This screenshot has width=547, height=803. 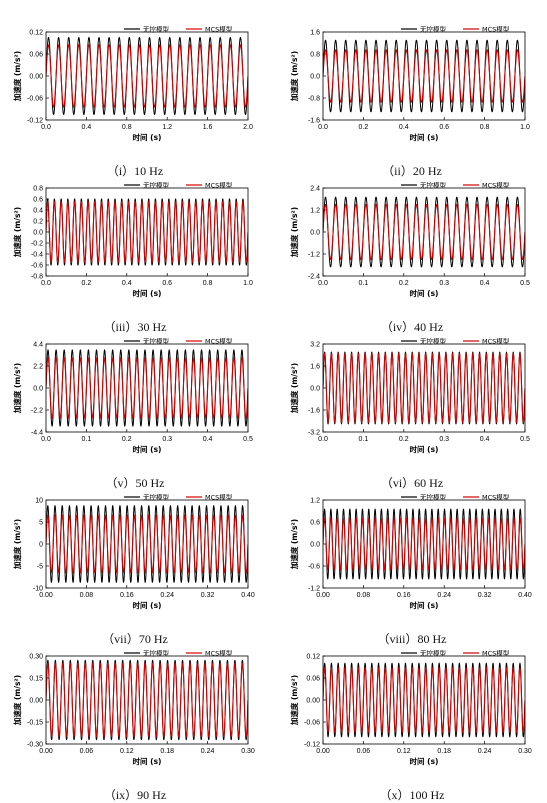 I want to click on x-tick-label: 0.06, so click(x=87, y=751).